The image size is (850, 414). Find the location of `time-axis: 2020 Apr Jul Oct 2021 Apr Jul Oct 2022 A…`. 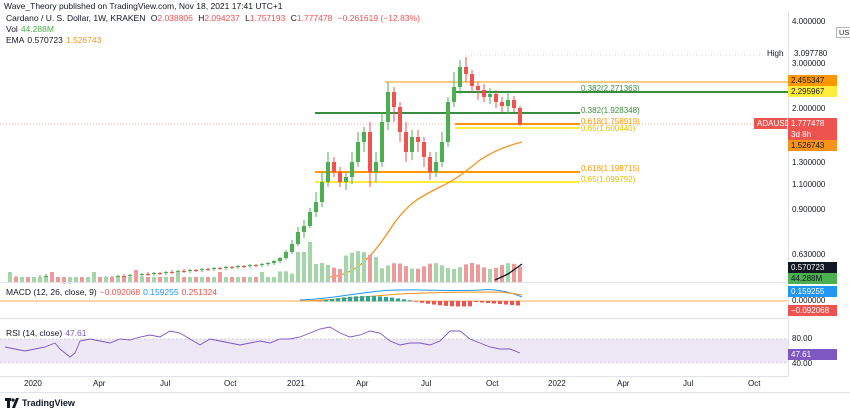

time-axis: 2020 Apr Jul Oct 2021 Apr Jul Oct 2022 A… is located at coordinates (394, 383).